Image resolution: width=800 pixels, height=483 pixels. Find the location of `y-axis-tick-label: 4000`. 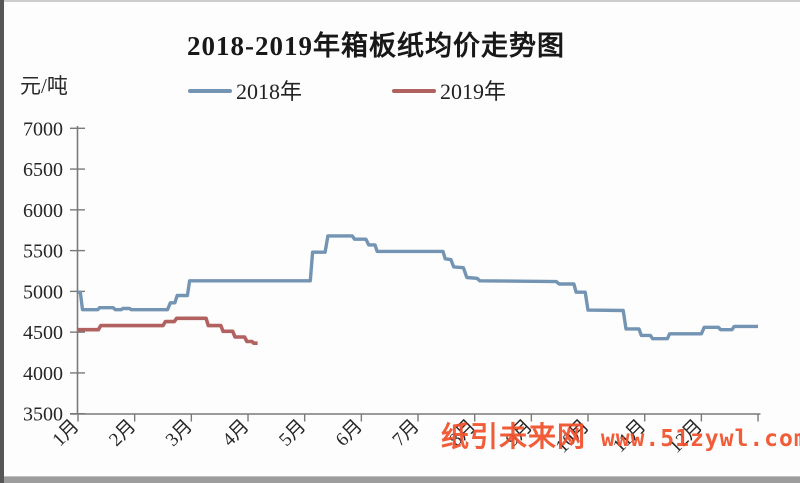

y-axis-tick-label: 4000 is located at coordinates (43, 374).